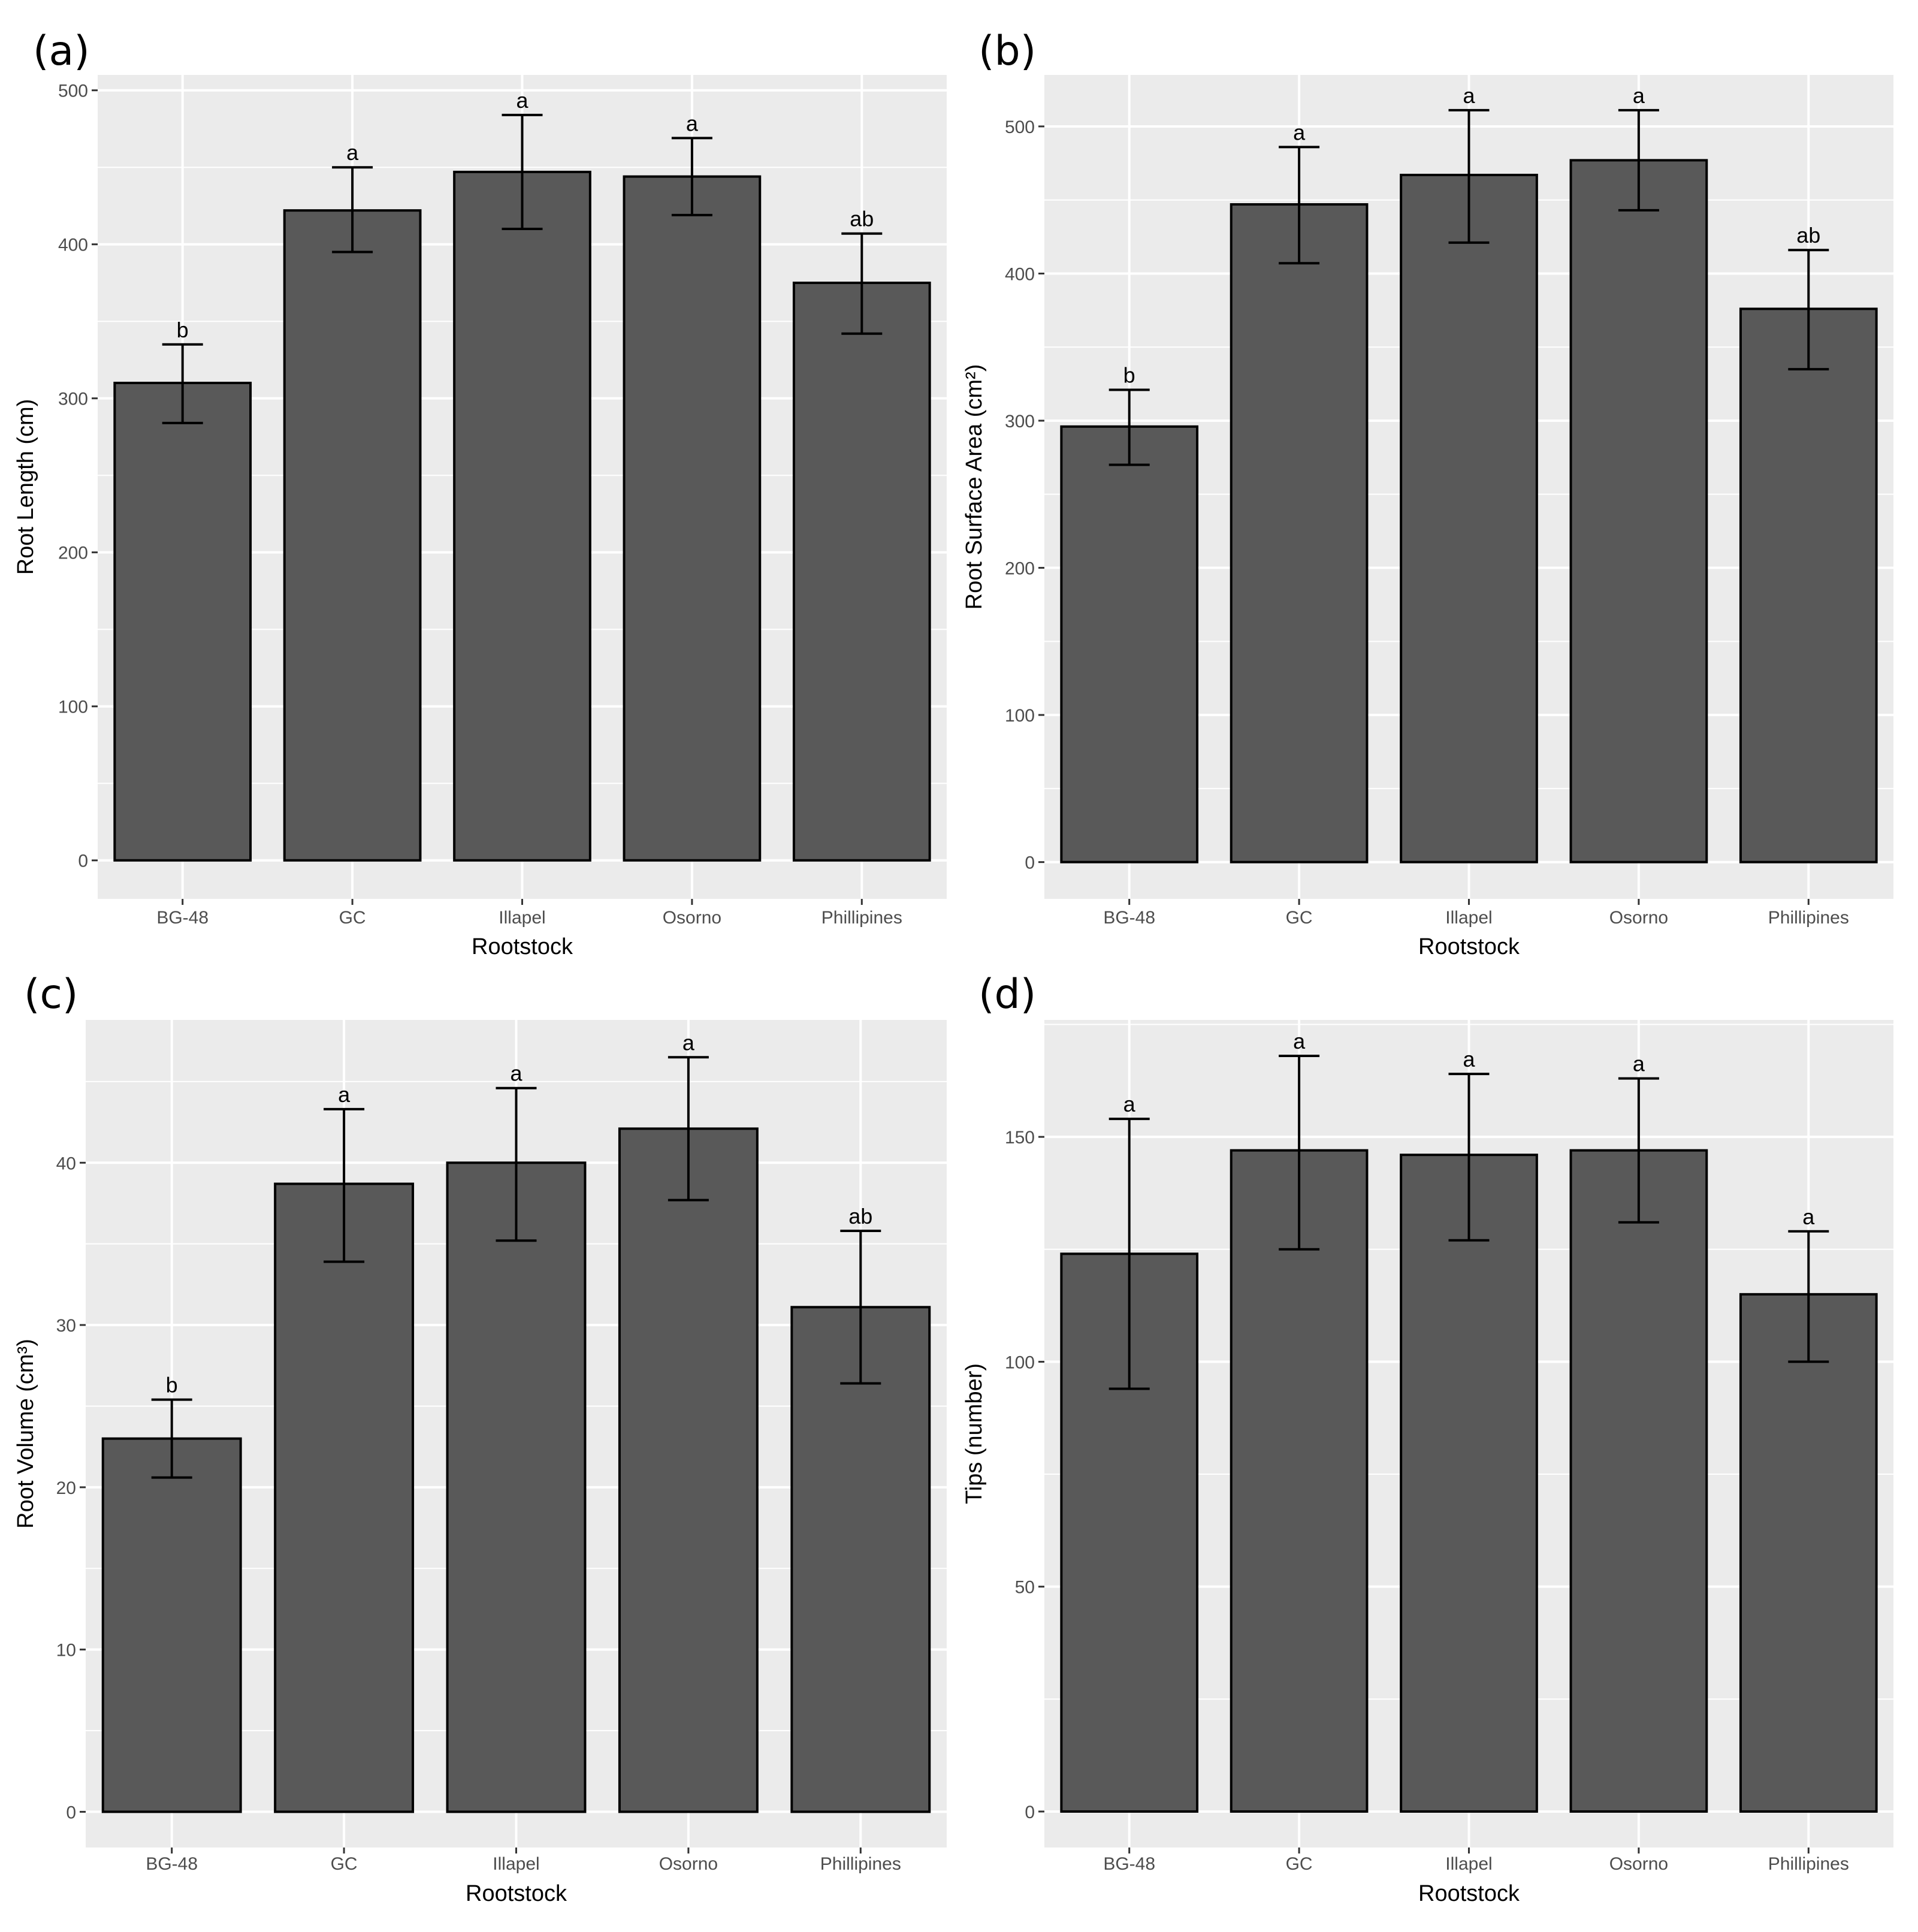 The image size is (1918, 1932). What do you see at coordinates (51, 994) in the screenshot?
I see `panel-label: (c)` at bounding box center [51, 994].